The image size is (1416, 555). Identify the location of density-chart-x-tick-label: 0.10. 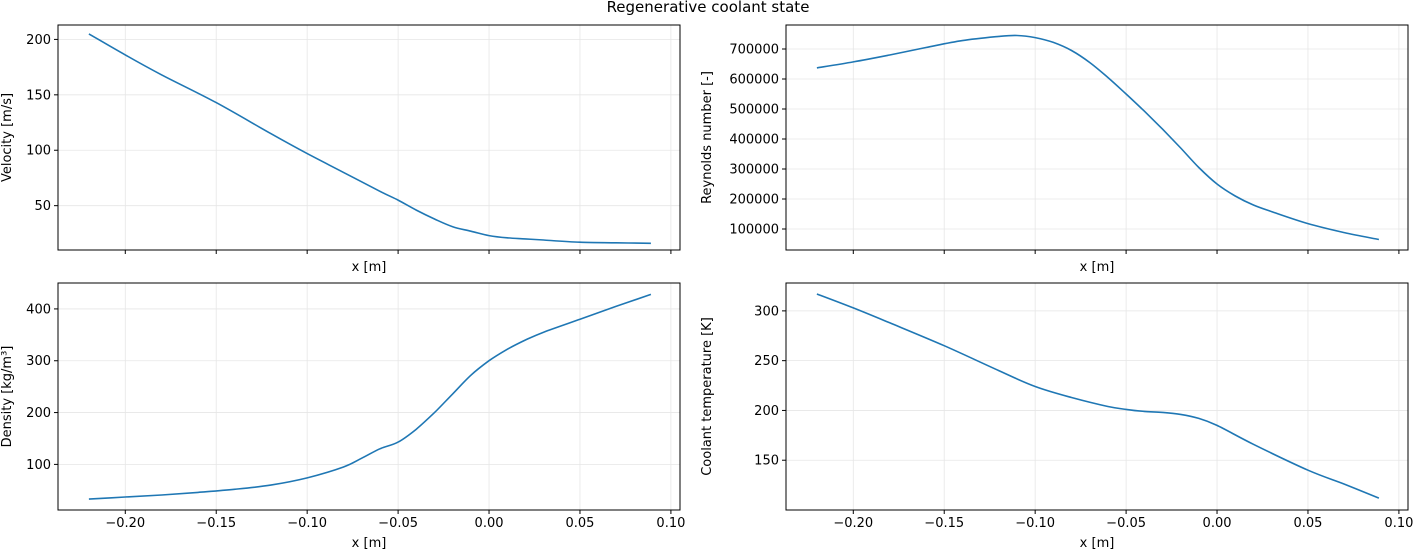
(670, 523).